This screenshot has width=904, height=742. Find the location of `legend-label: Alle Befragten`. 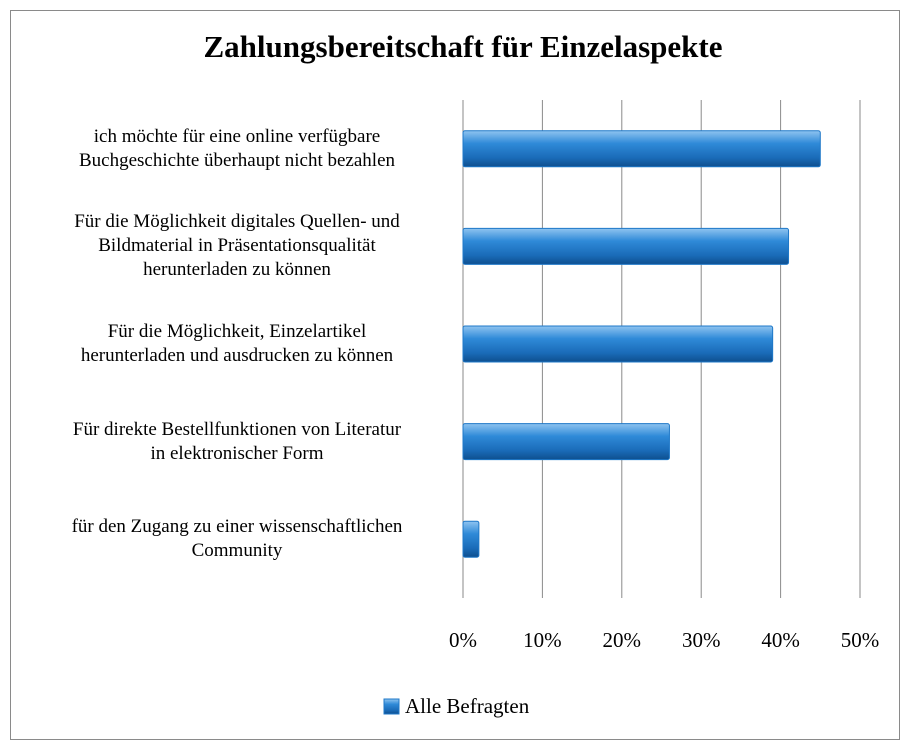

legend-label: Alle Befragten is located at coordinates (467, 706).